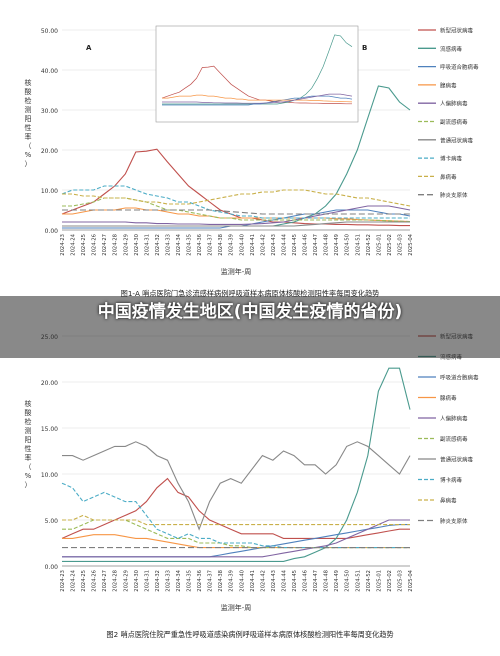 This screenshot has width=500, height=656. I want to click on x-tick-label: 2024-52, so click(369, 245).